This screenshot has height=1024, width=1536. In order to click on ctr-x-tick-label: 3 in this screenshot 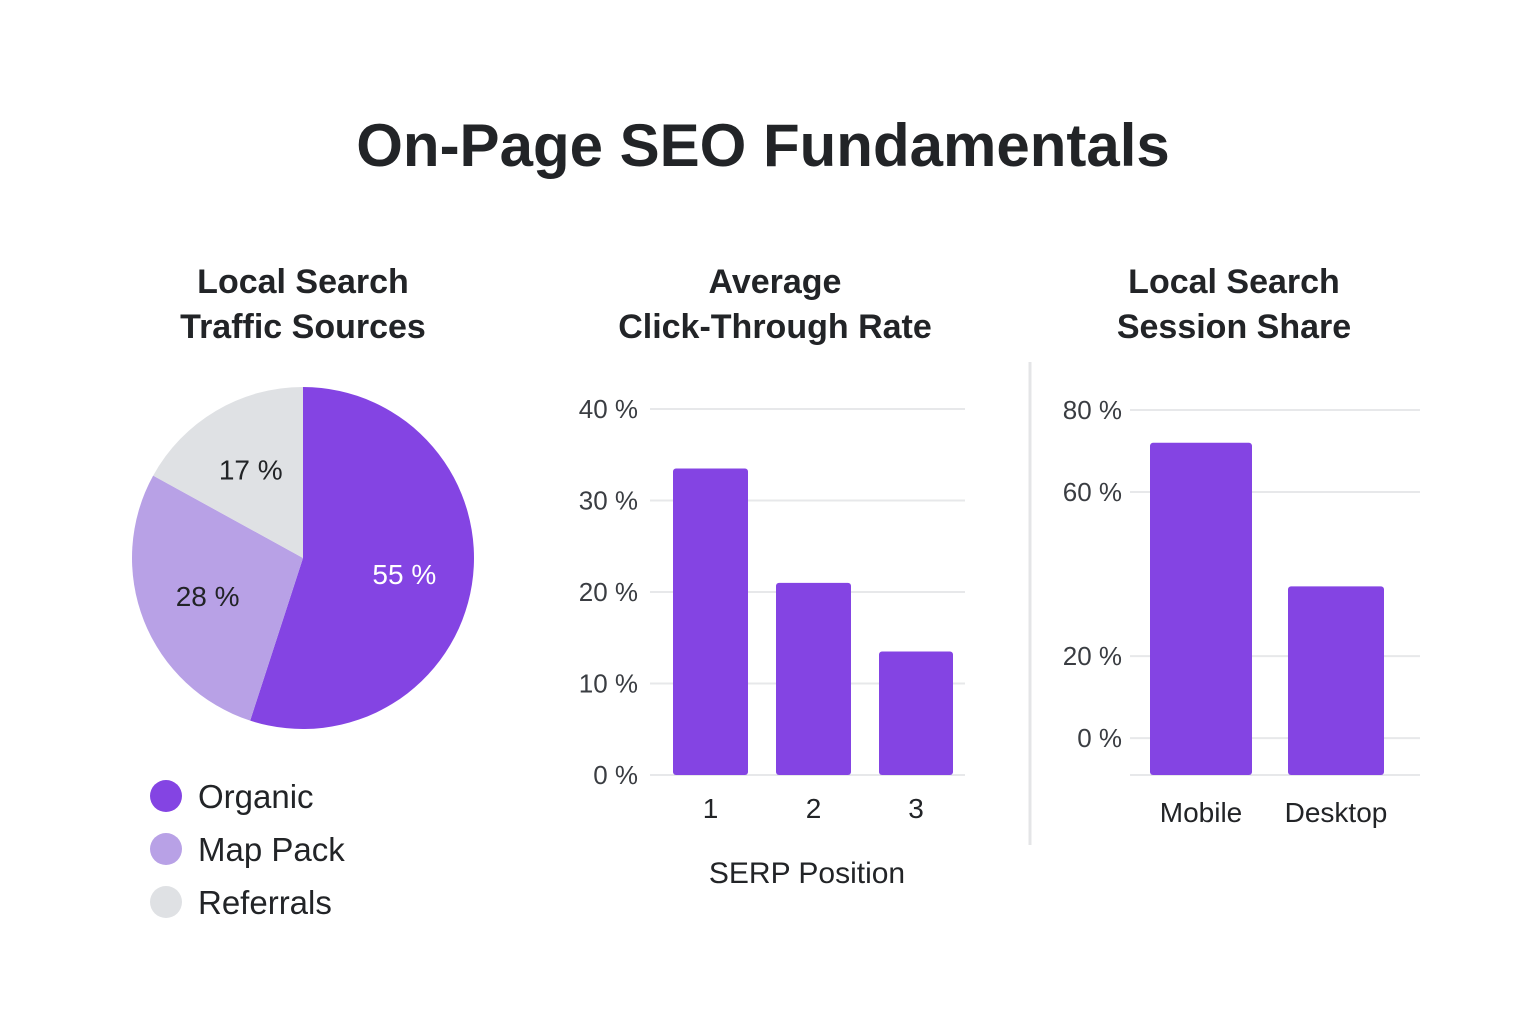, I will do `click(916, 808)`.